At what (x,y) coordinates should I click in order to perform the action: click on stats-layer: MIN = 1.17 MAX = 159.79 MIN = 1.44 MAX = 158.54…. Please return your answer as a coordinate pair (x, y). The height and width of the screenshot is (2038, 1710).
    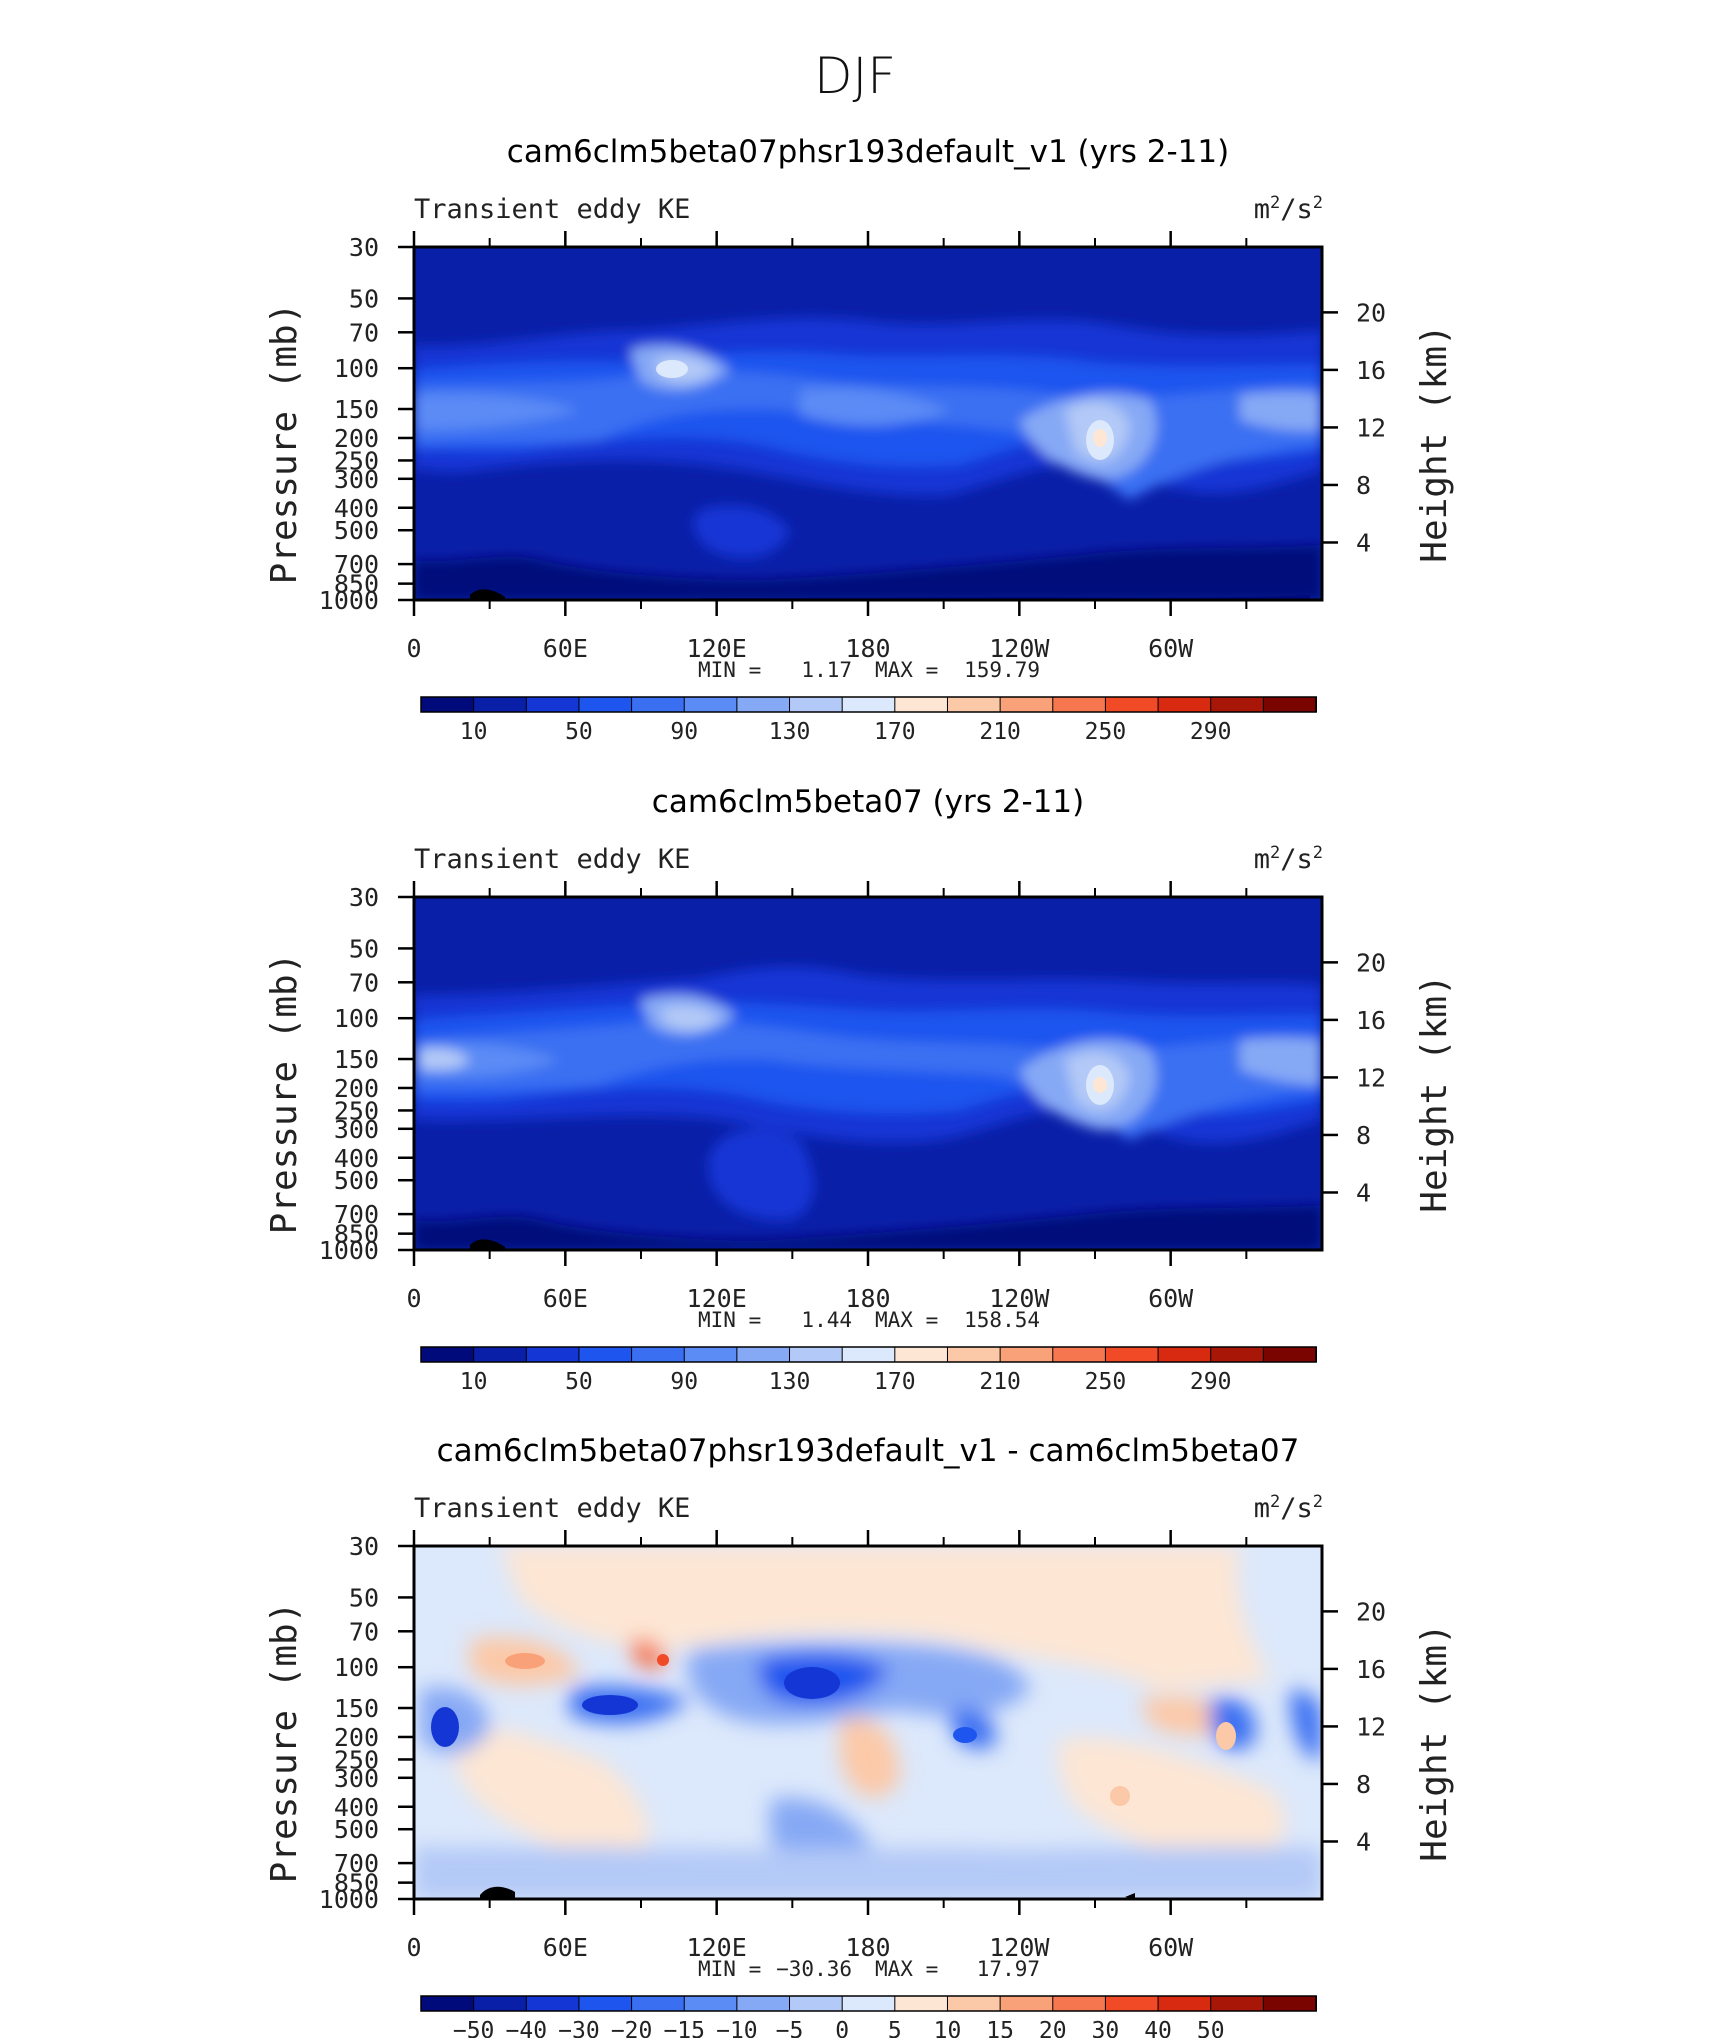
    Looking at the image, I should click on (869, 1319).